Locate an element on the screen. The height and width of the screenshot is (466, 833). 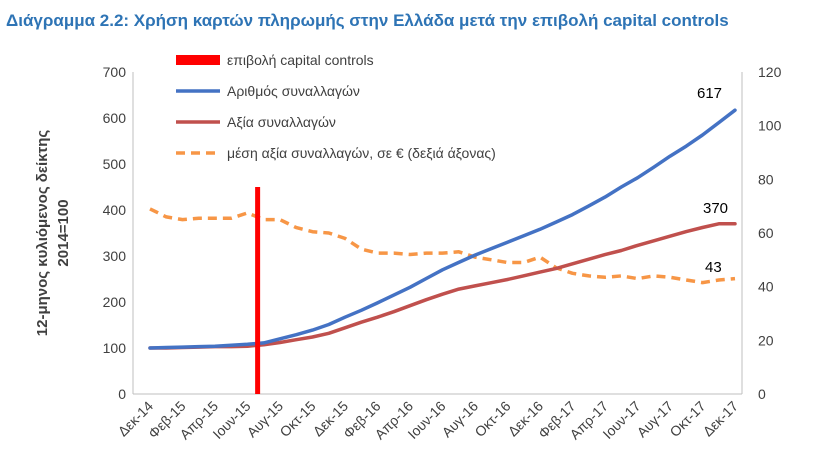
x-tick-label: Αυγ-17 is located at coordinates (655, 419).